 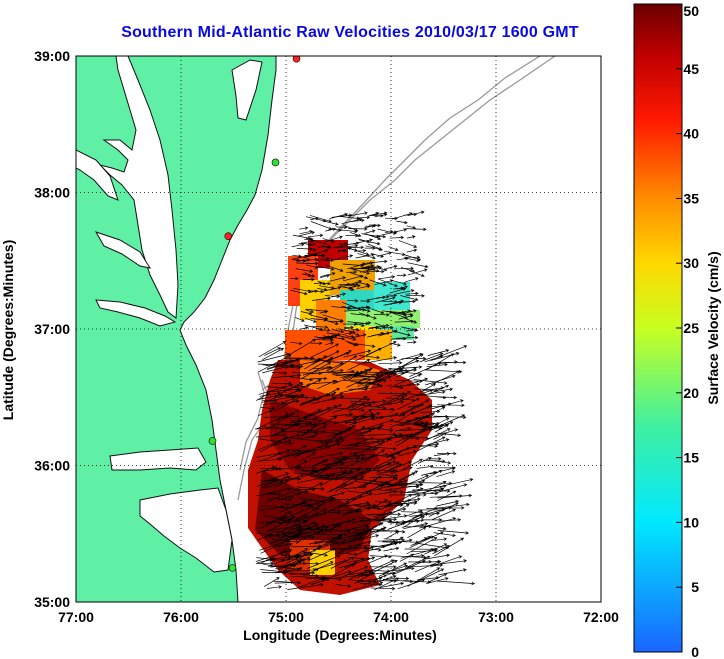 I want to click on x-tick-labels: 77:00 76:00 75:00 74:00 73:00 72:00, so click(x=338, y=617).